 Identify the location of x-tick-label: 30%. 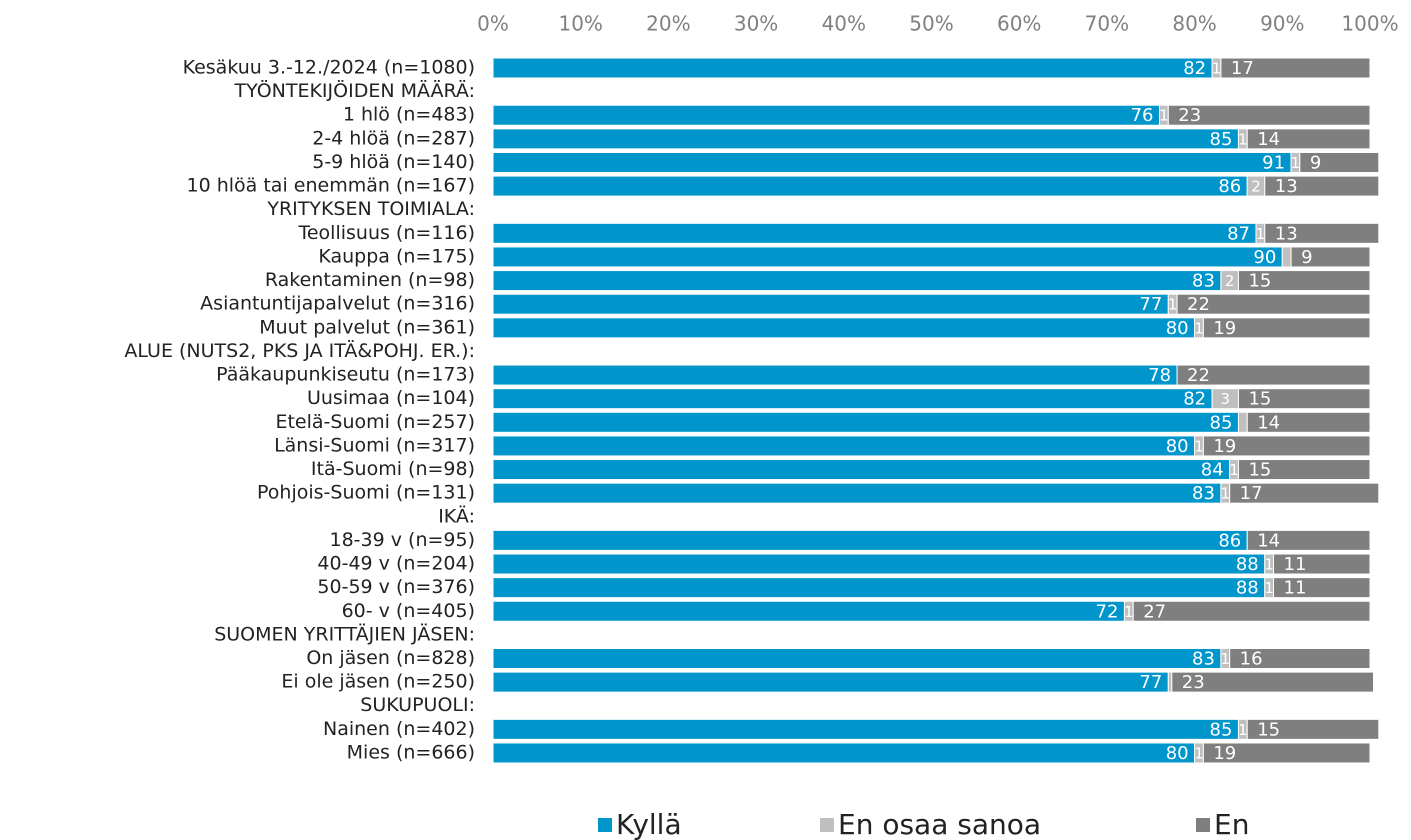
(756, 24).